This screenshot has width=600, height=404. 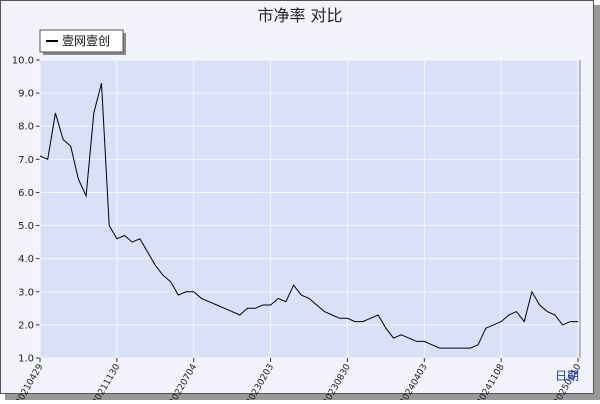 What do you see at coordinates (26, 193) in the screenshot?
I see `y-tick-label: 6.0` at bounding box center [26, 193].